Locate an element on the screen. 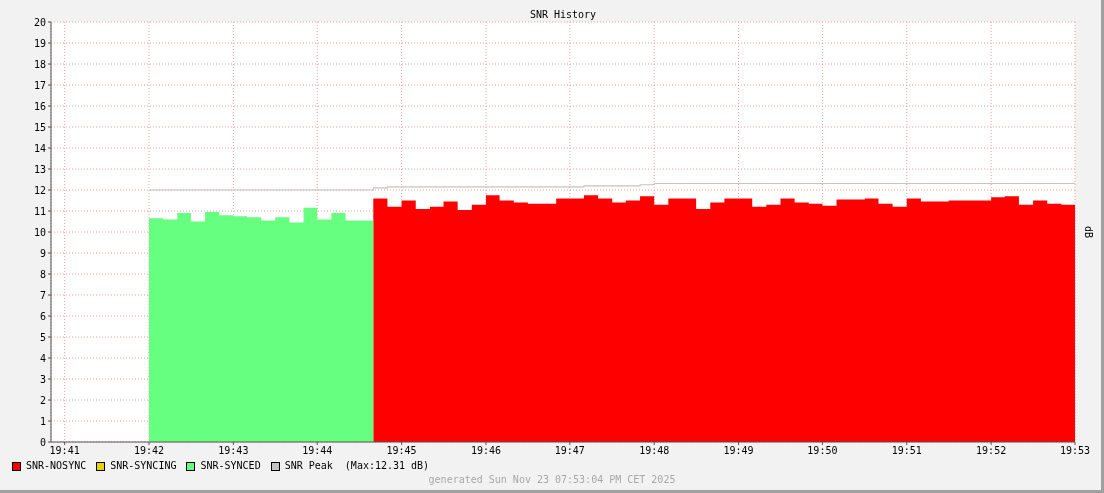  x-tick-label: 19:47 is located at coordinates (569, 451).